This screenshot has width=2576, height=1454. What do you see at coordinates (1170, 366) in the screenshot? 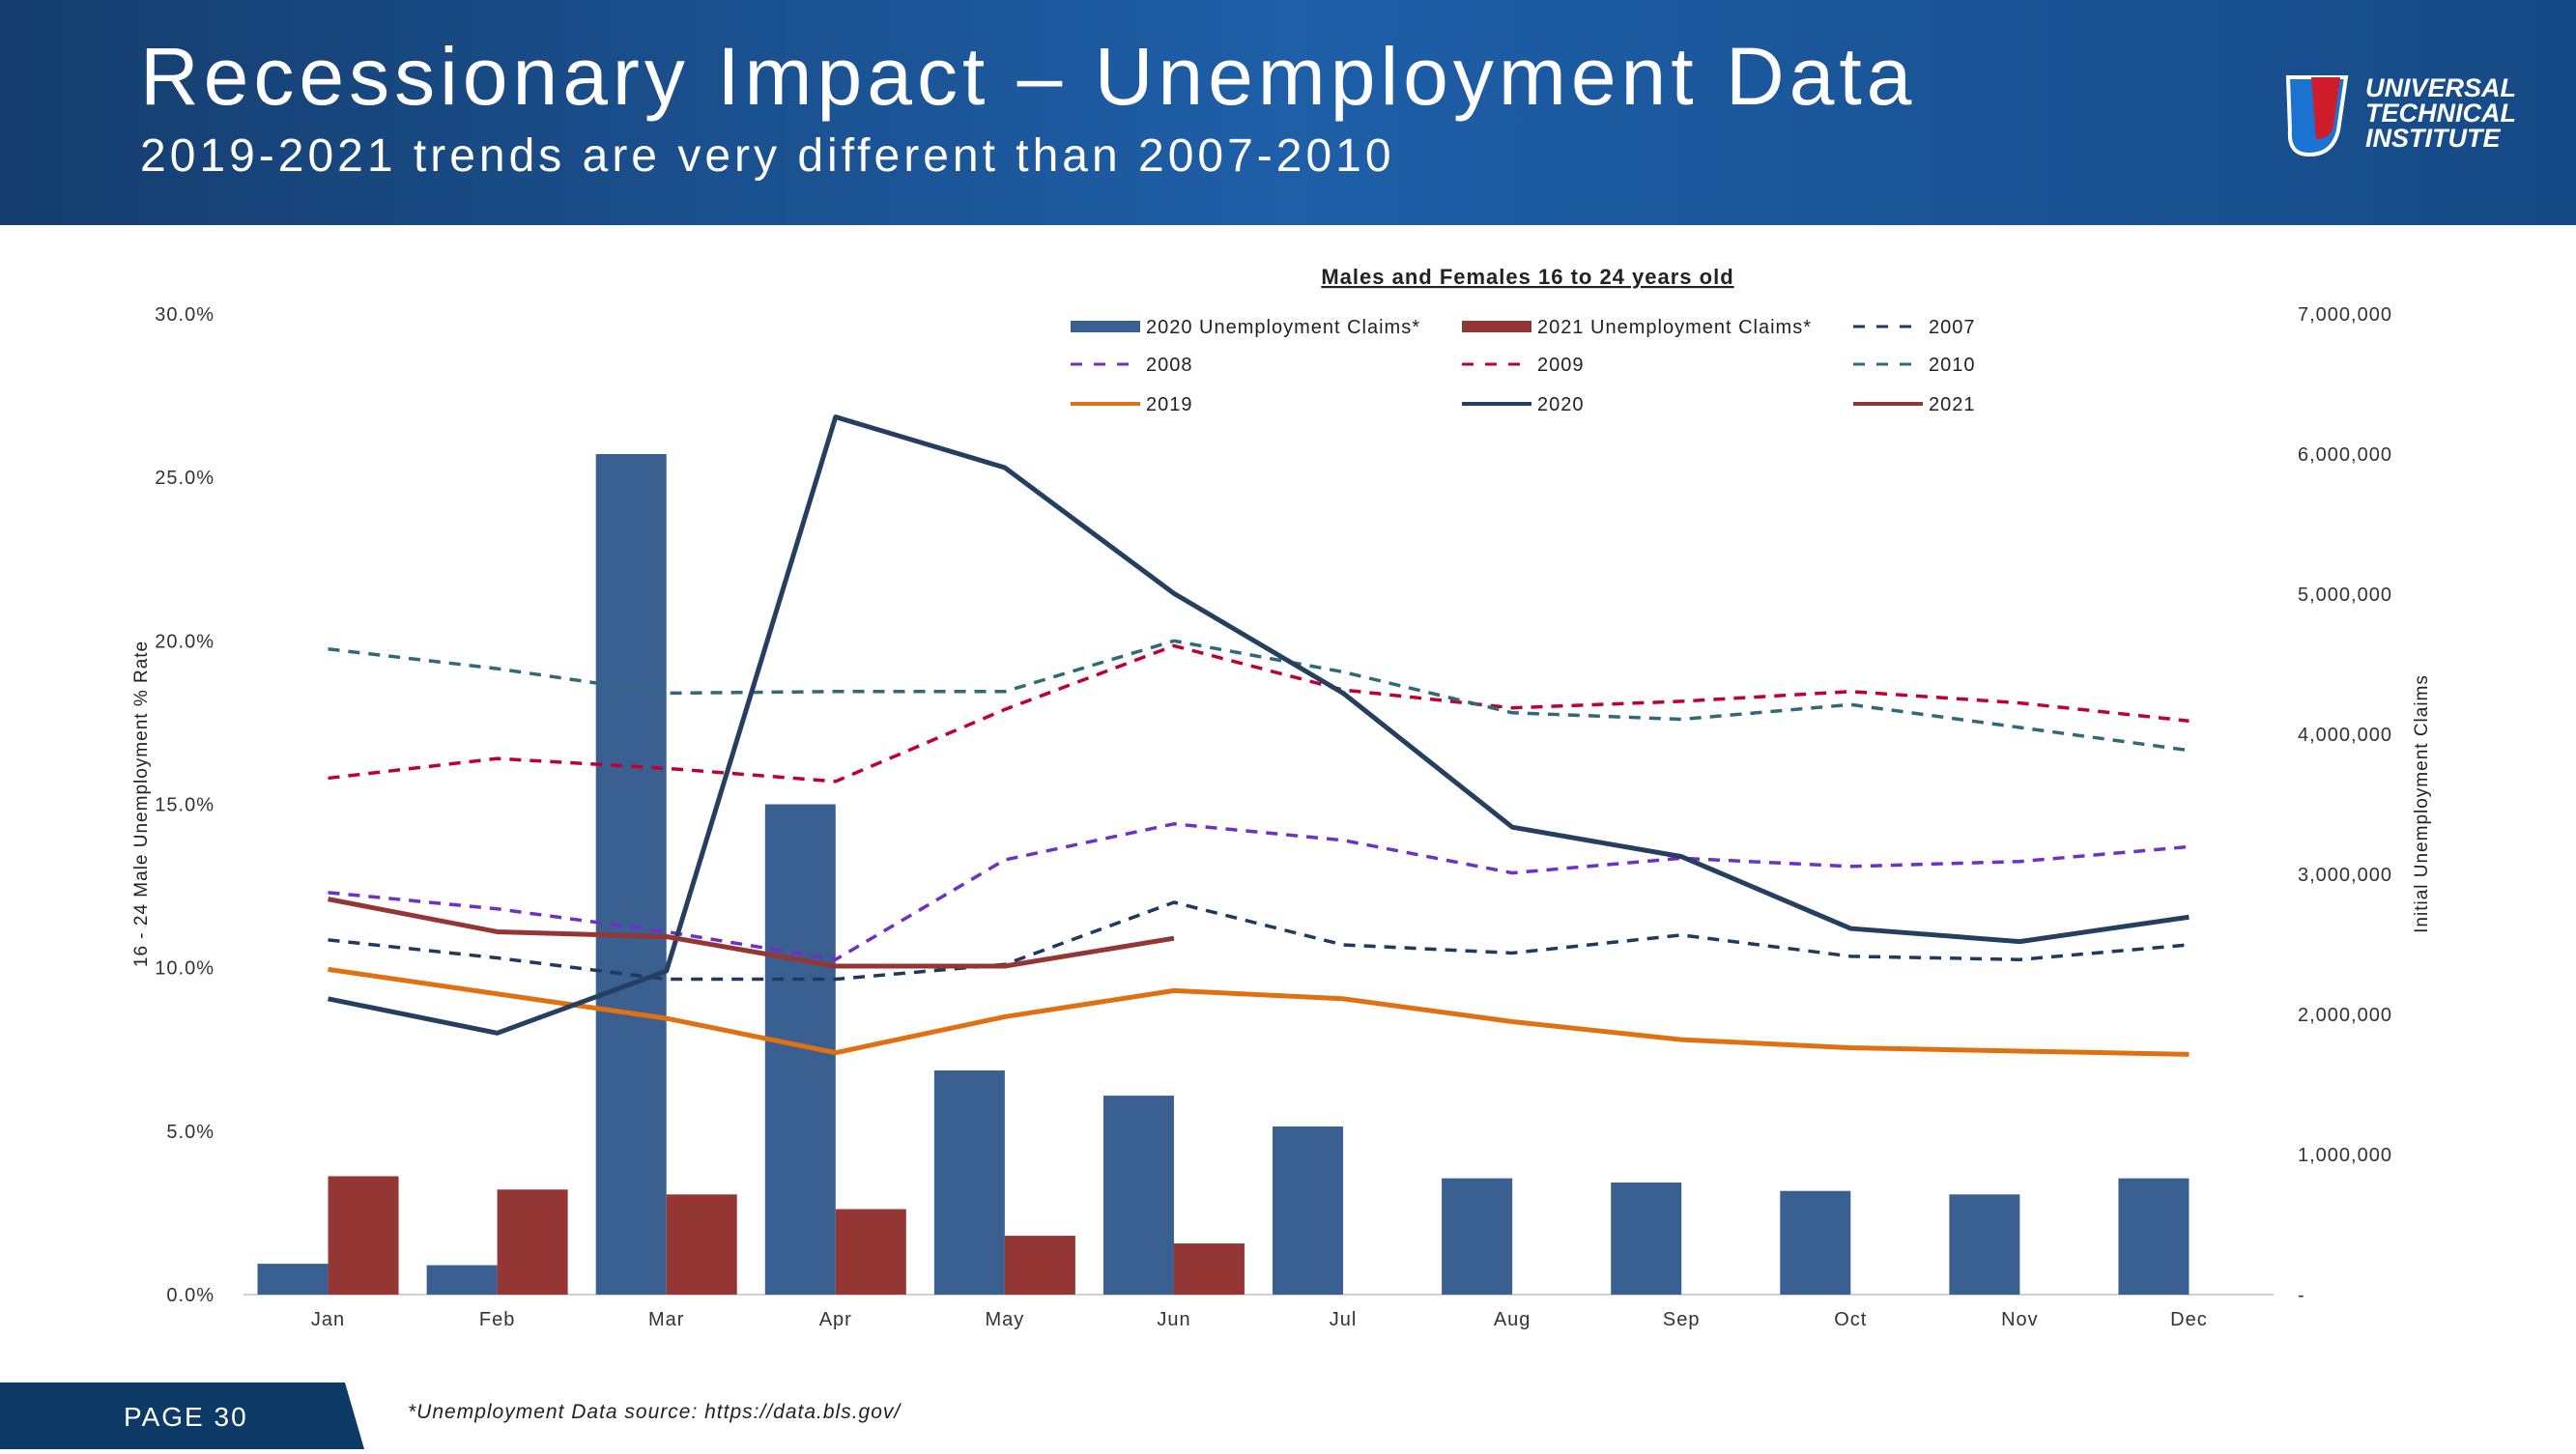
I see `legend-label: 2008` at bounding box center [1170, 366].